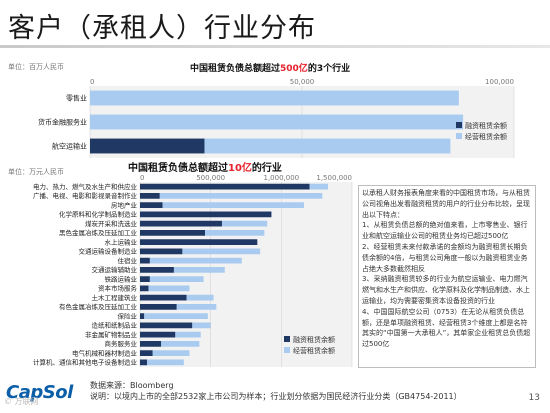  I want to click on title-divider, so click(275, 46).